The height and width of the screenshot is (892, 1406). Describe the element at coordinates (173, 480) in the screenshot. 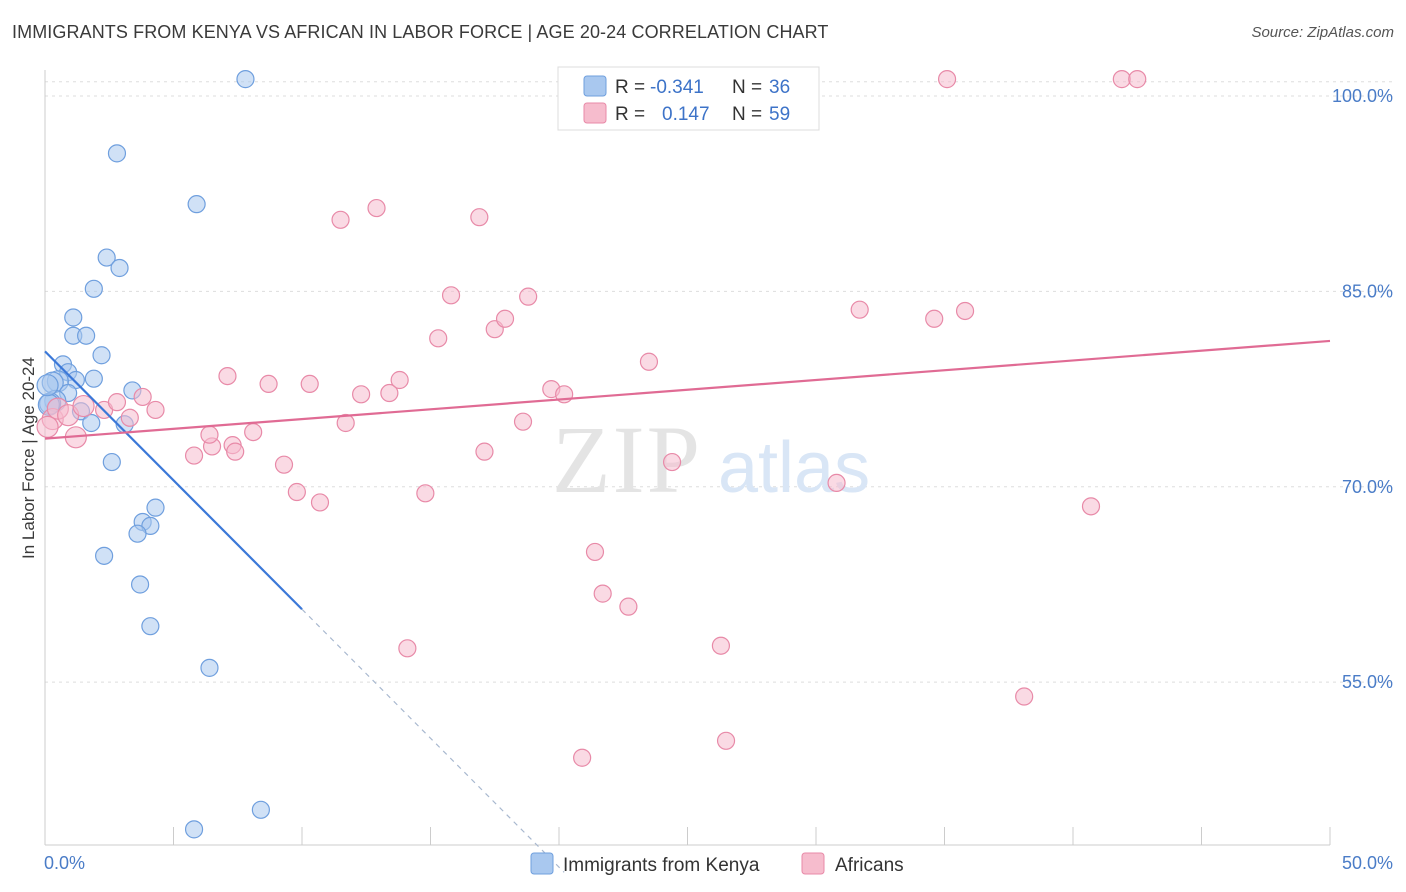

I see `trend-line-kenya` at that location.